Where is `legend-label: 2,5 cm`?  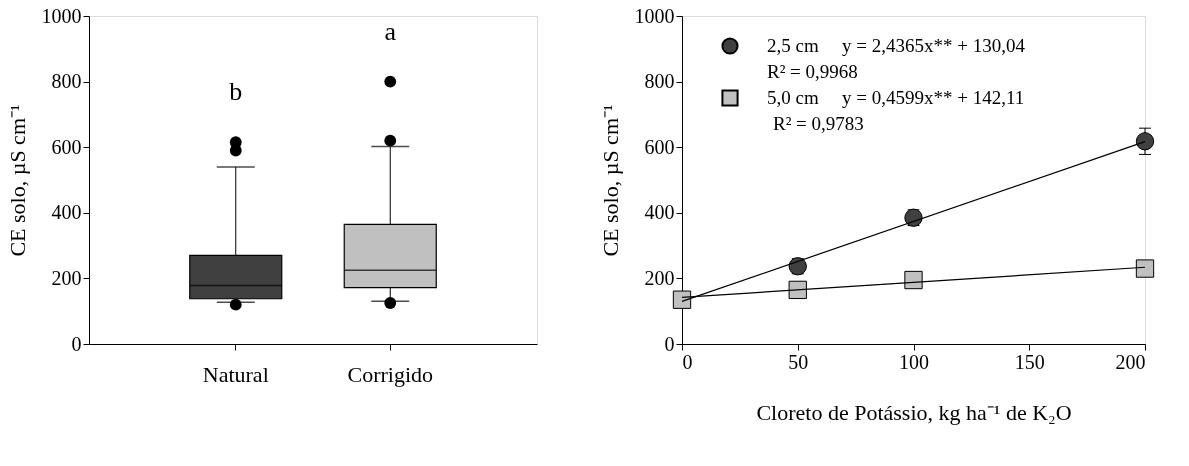
legend-label: 2,5 cm is located at coordinates (793, 45).